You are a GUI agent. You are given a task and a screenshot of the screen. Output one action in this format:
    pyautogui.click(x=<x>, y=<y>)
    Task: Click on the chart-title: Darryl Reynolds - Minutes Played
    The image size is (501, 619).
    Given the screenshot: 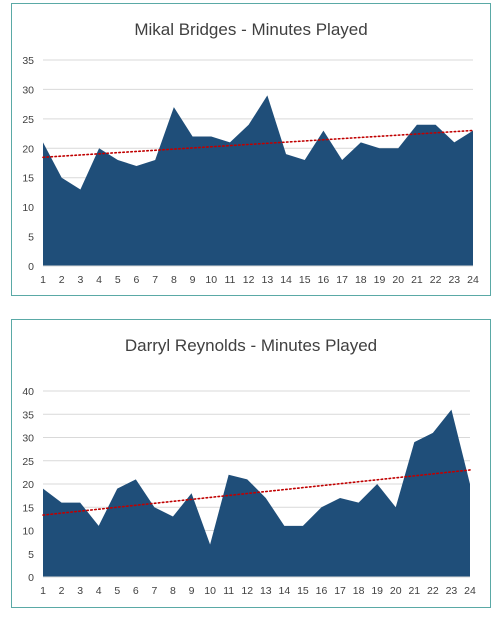 What is the action you would take?
    pyautogui.click(x=251, y=345)
    